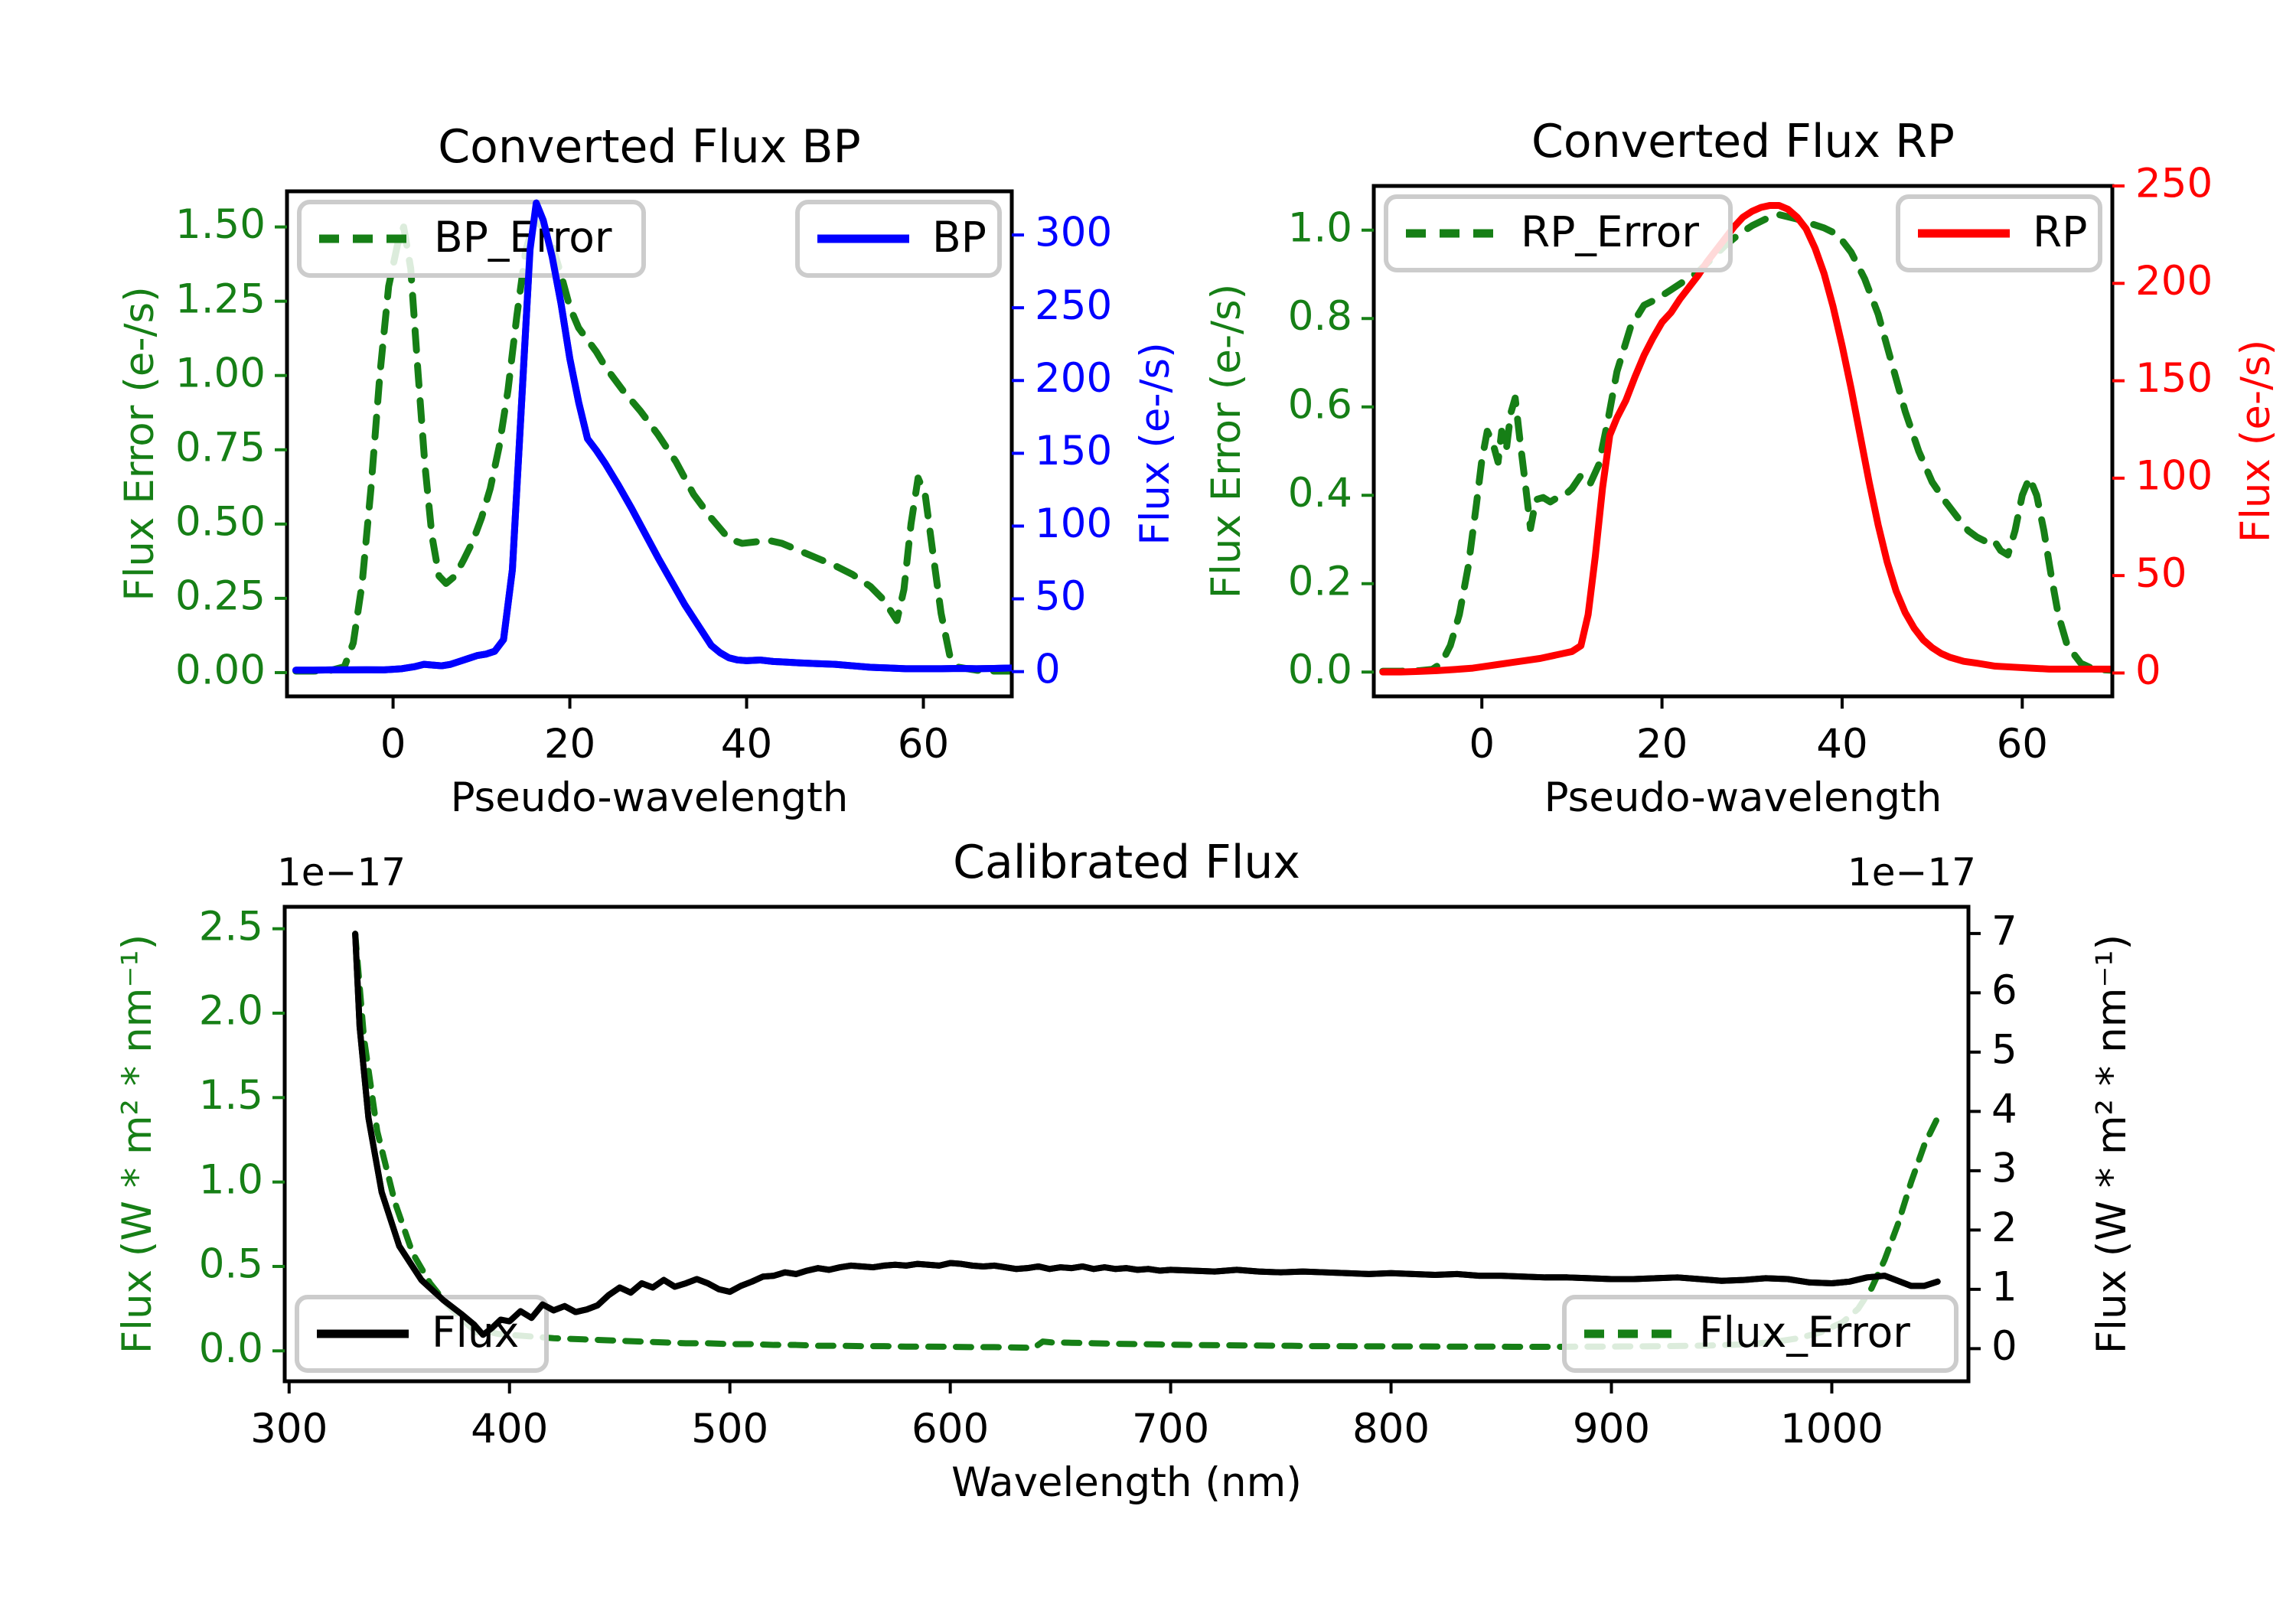  Describe the element at coordinates (289, 1429) in the screenshot. I see `x-tick-label: 300` at that location.